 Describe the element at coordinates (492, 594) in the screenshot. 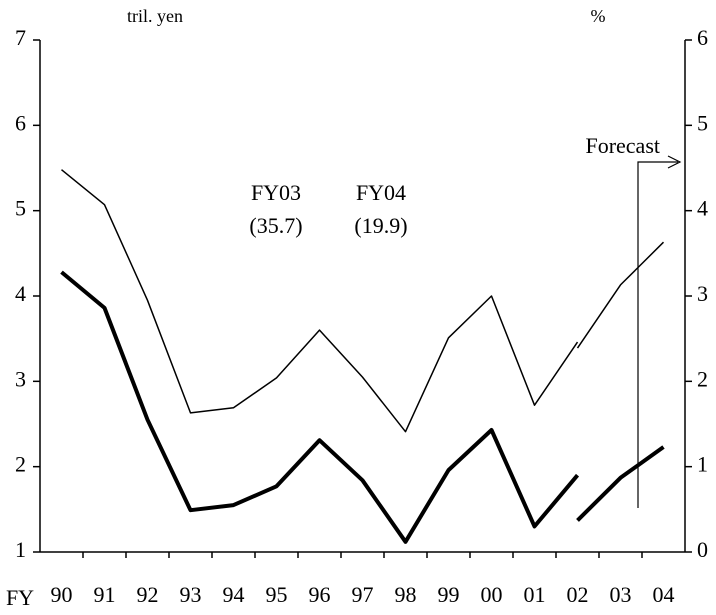

I see `x-tick-label: 00` at that location.